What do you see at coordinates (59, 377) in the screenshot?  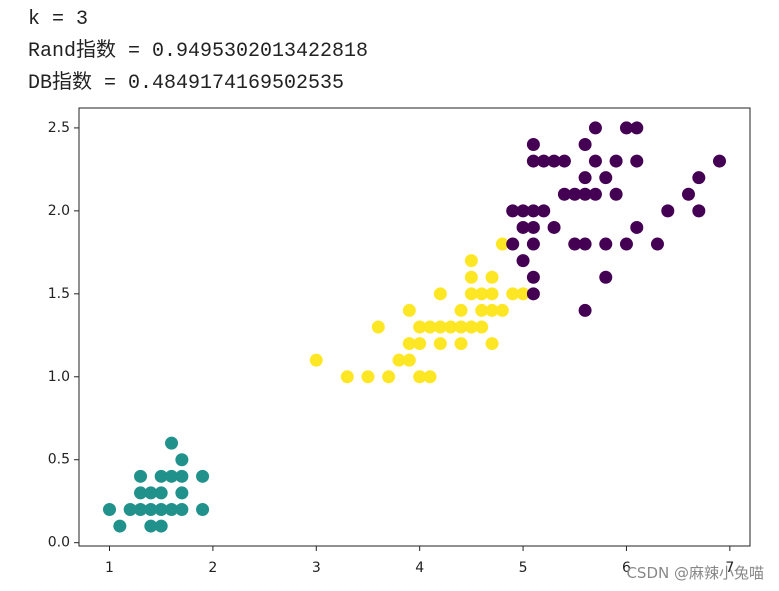 I see `y-tick-label: 1.0` at bounding box center [59, 377].